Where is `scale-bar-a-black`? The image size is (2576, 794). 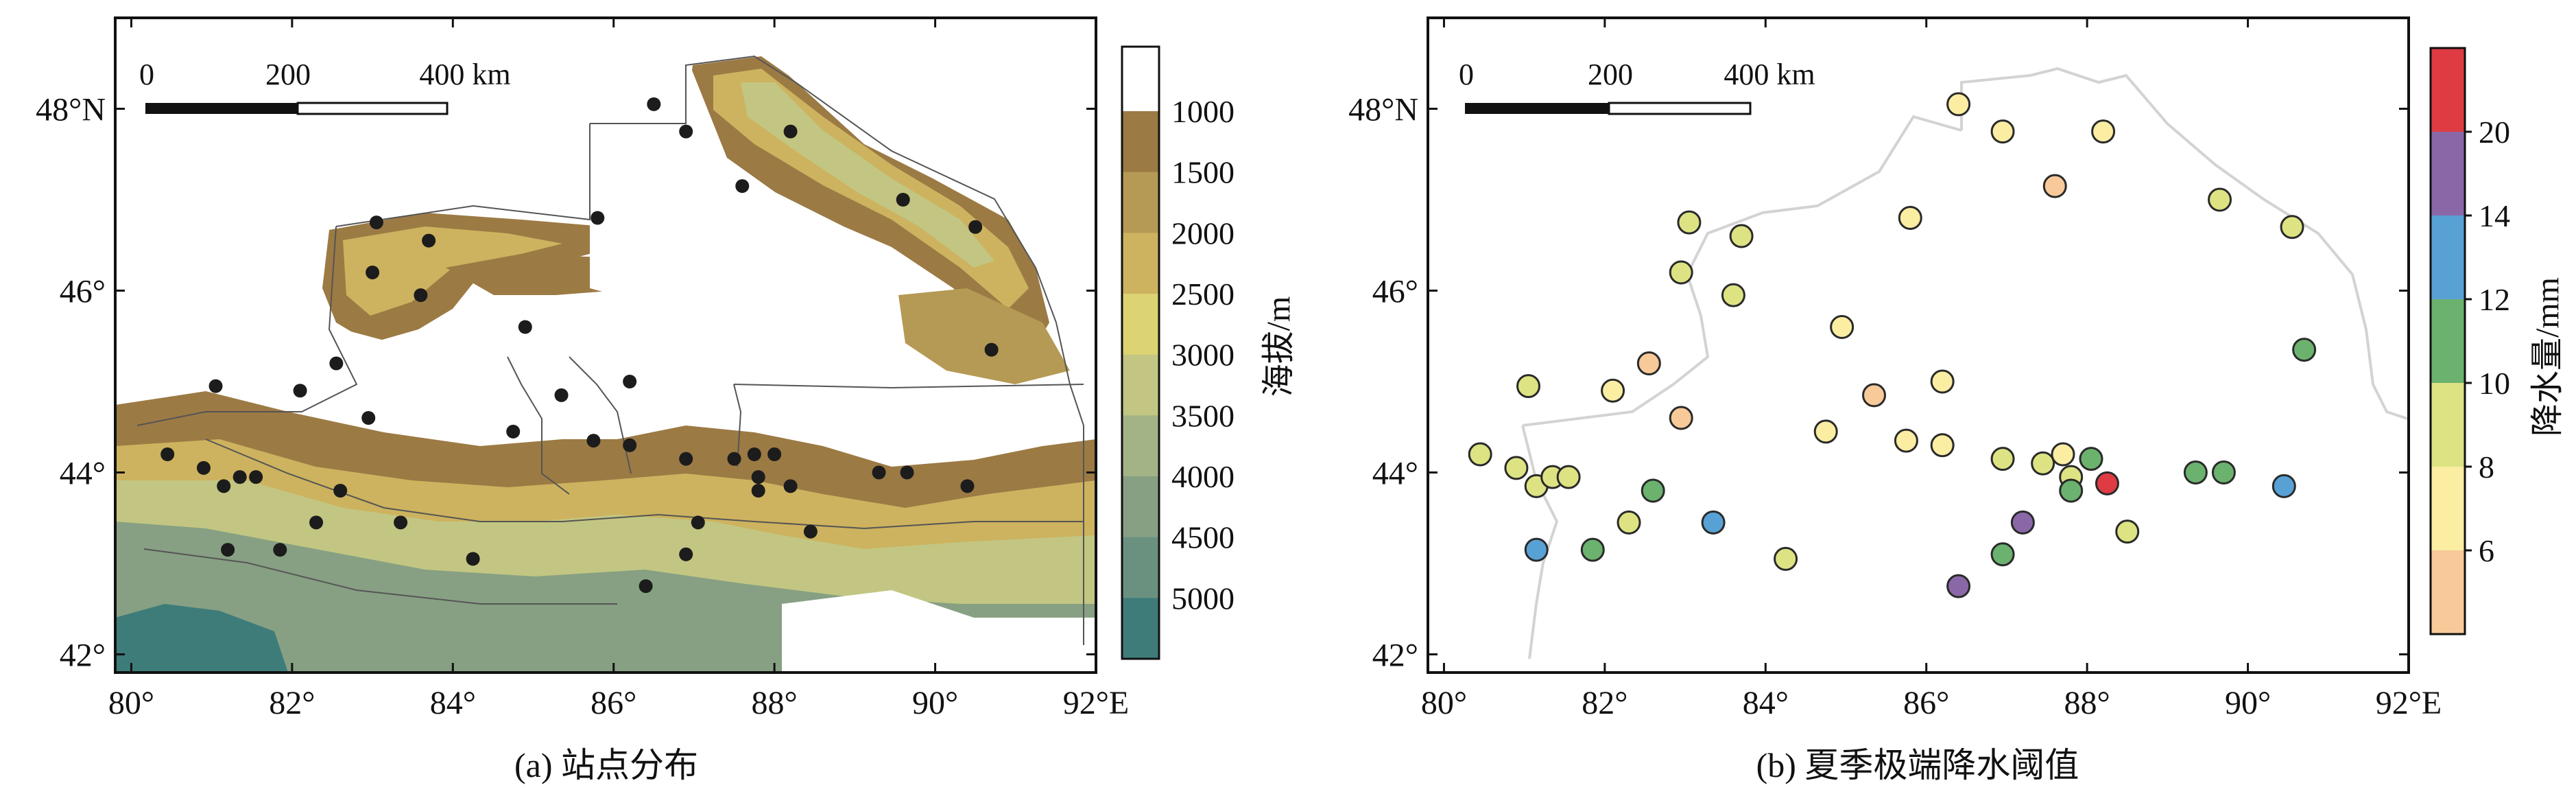
scale-bar-a-black is located at coordinates (221, 109).